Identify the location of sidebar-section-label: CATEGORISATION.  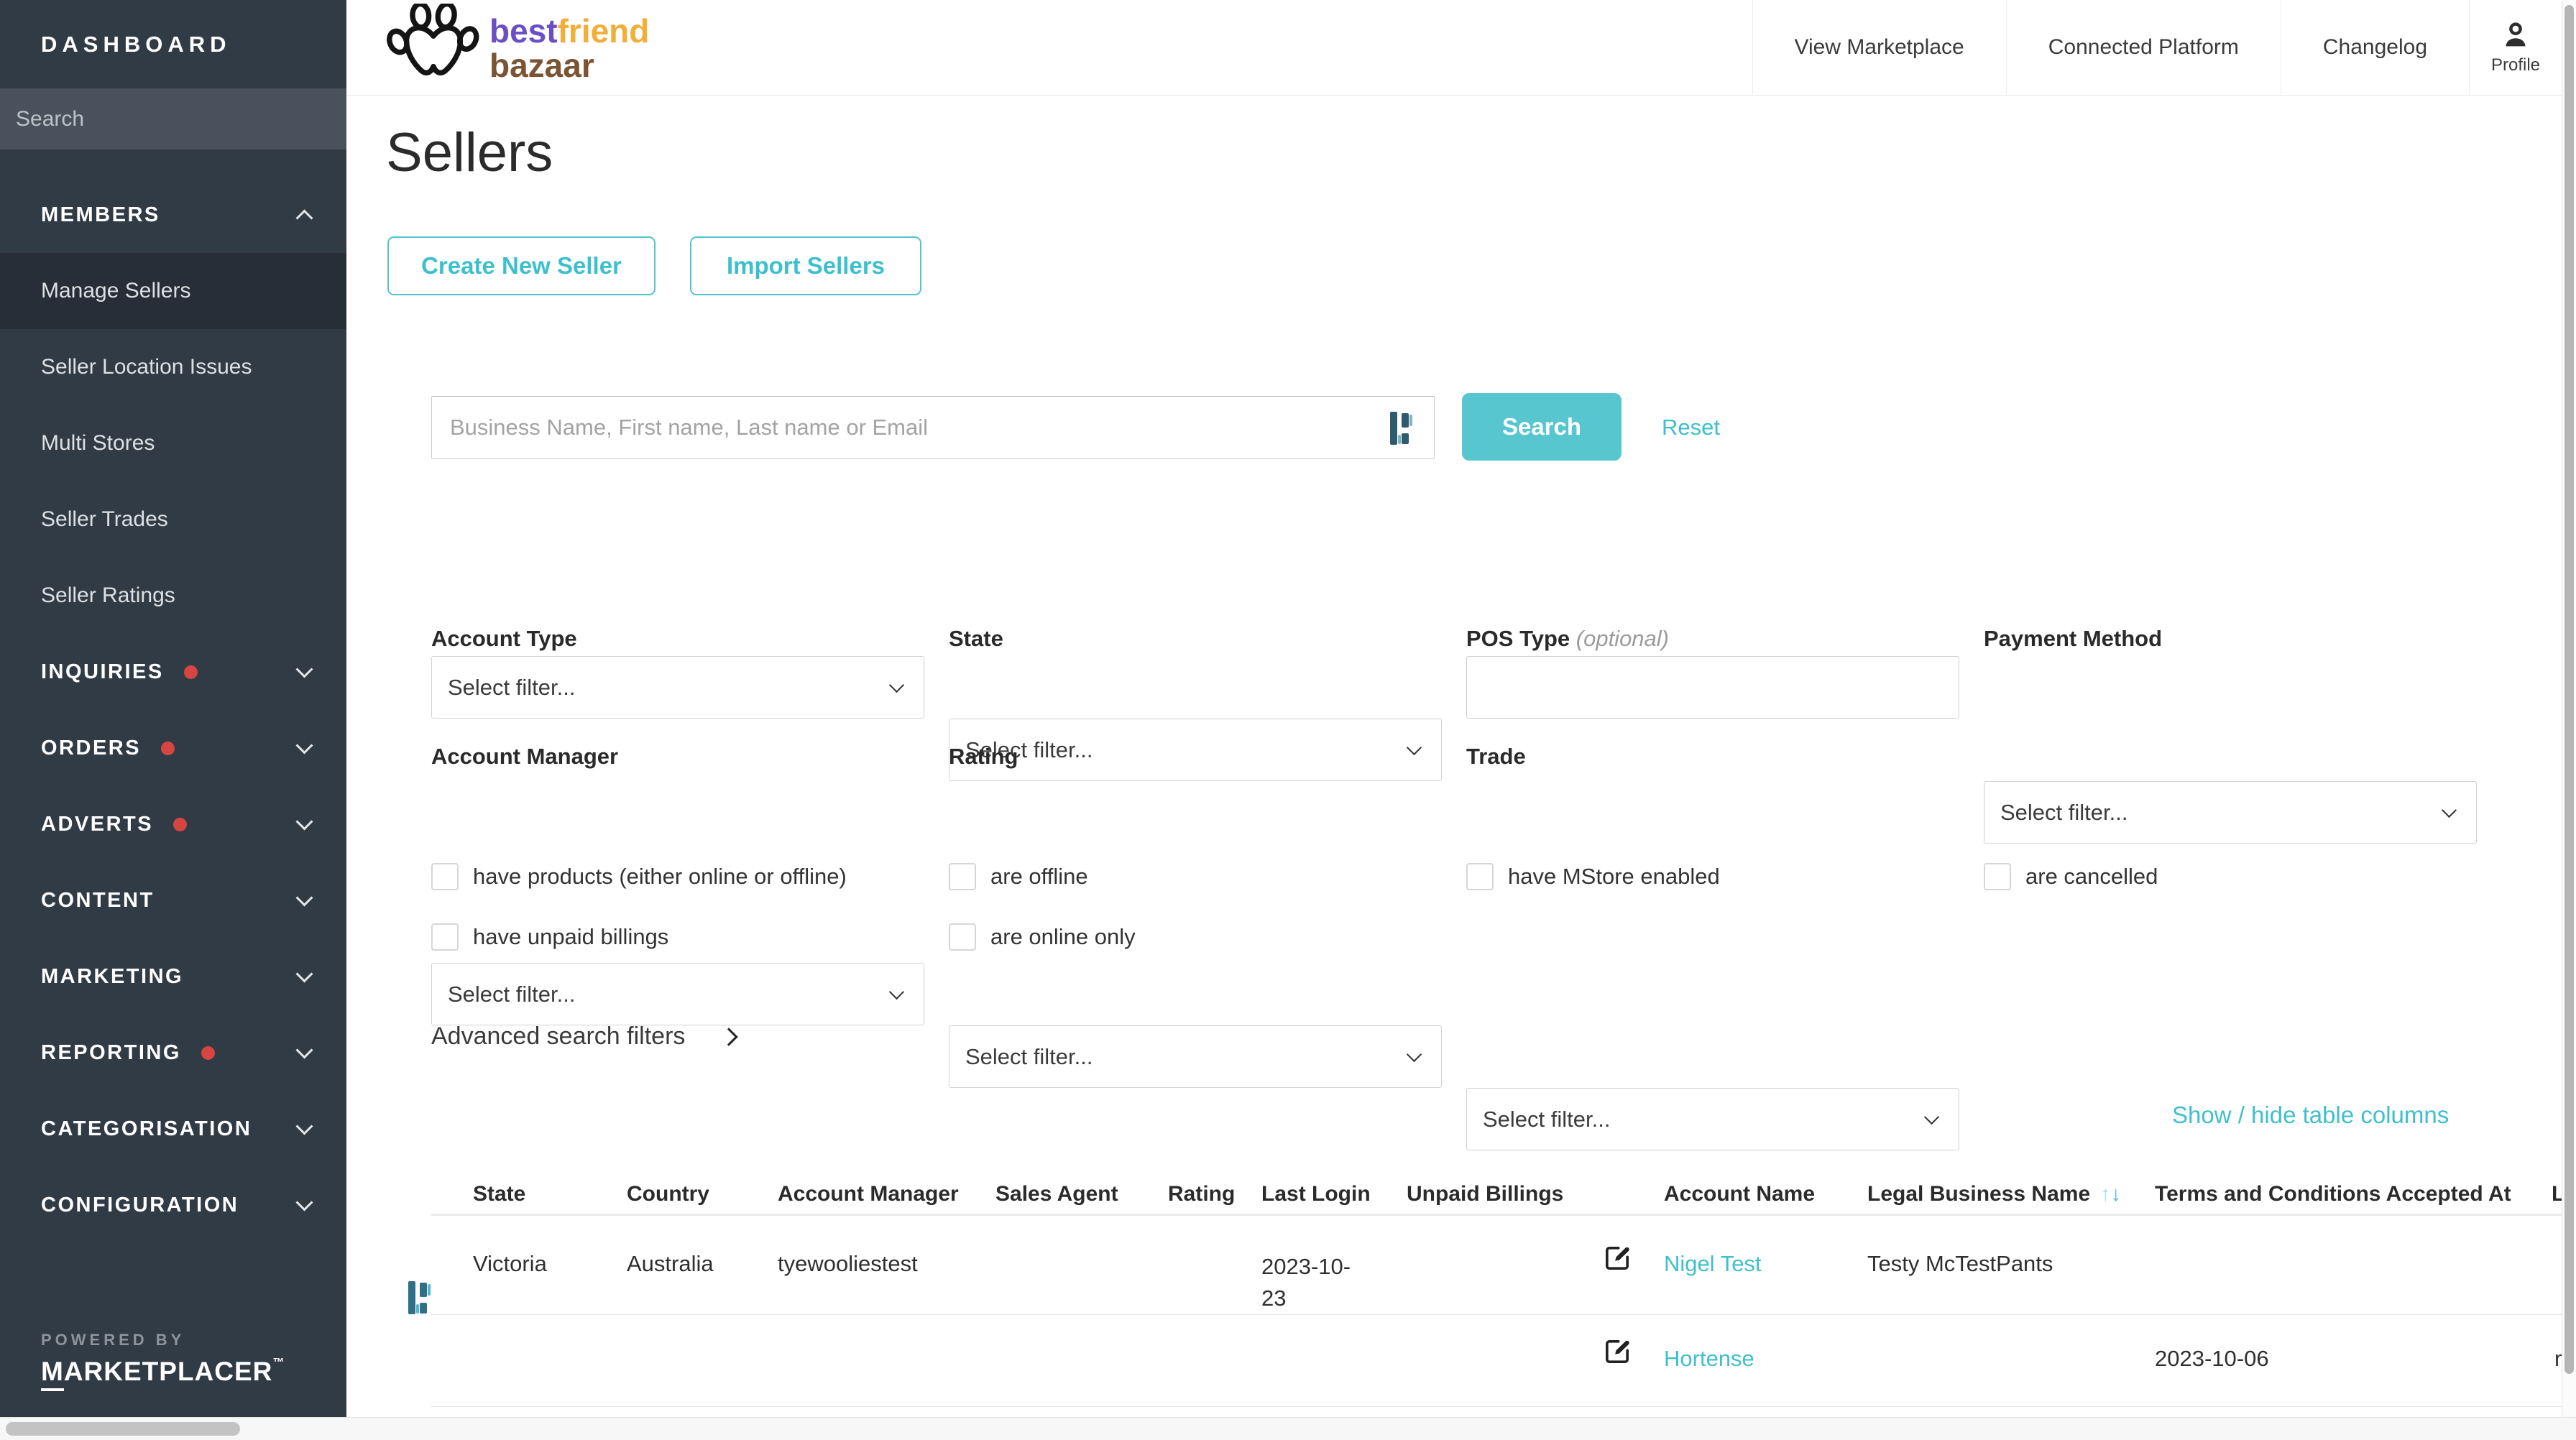
(146, 1128).